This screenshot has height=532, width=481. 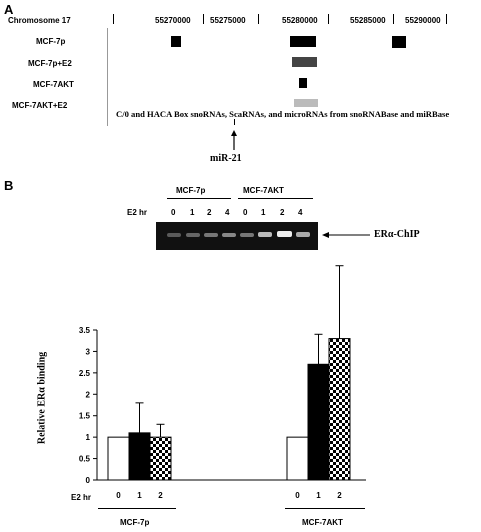 I want to click on peak-mcf7akt, so click(x=303, y=83).